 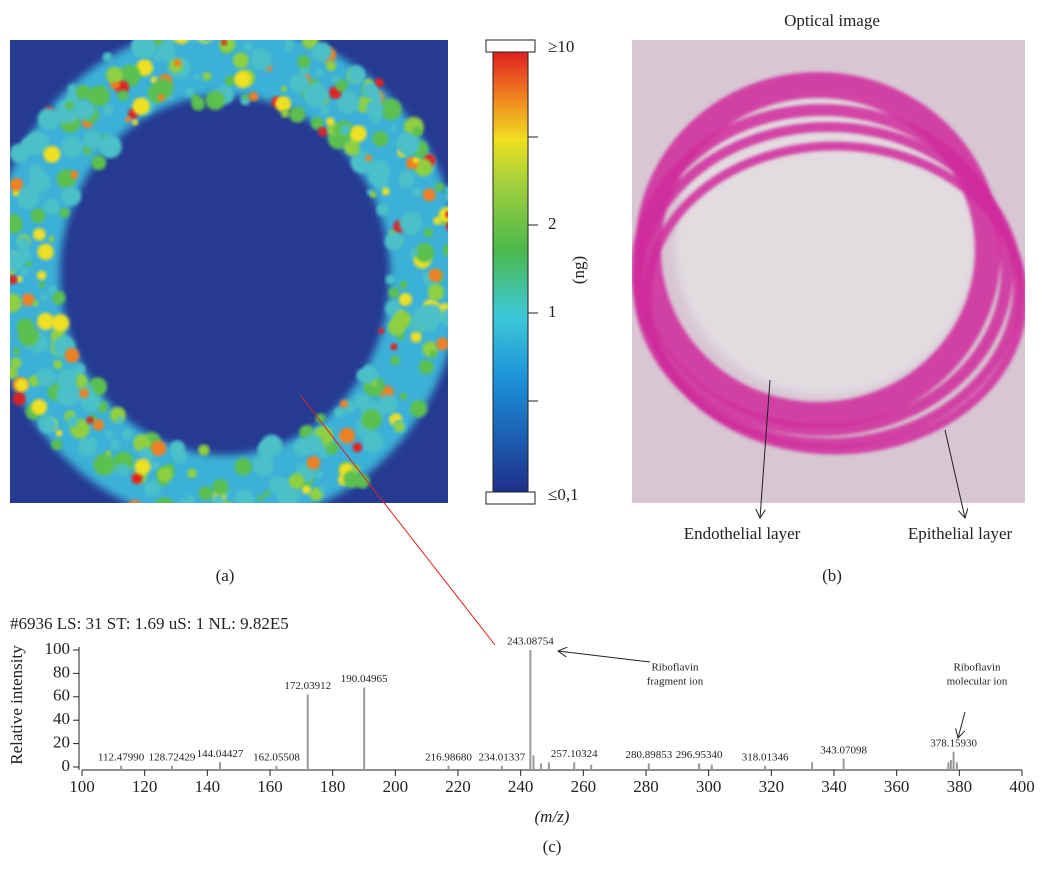 I want to click on annotation: molecular ion, so click(x=977, y=682).